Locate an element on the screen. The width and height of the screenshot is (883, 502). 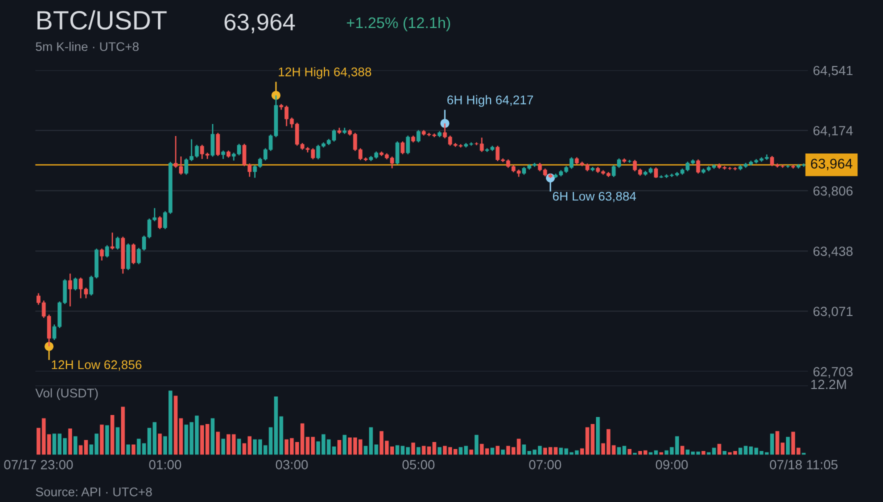
chart-title: BTC/USDT is located at coordinates (102, 20).